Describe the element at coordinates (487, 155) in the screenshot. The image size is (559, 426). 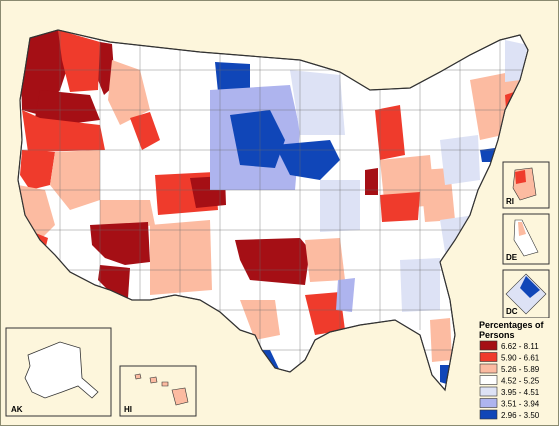
I see `region-nyc-blue` at that location.